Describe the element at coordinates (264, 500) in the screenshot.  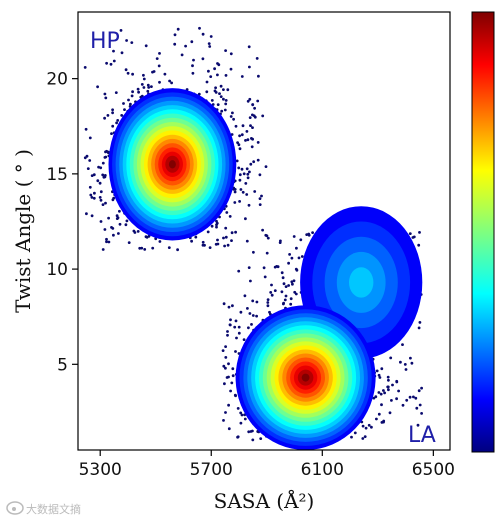
I see `x-axis-label: SASA (Å²)` at that location.